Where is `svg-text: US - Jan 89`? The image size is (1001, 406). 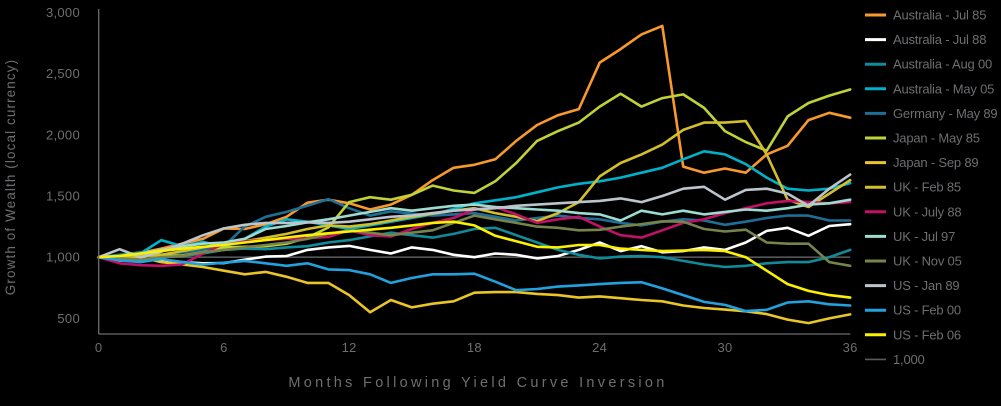
svg-text: US - Jan 89 is located at coordinates (926, 285).